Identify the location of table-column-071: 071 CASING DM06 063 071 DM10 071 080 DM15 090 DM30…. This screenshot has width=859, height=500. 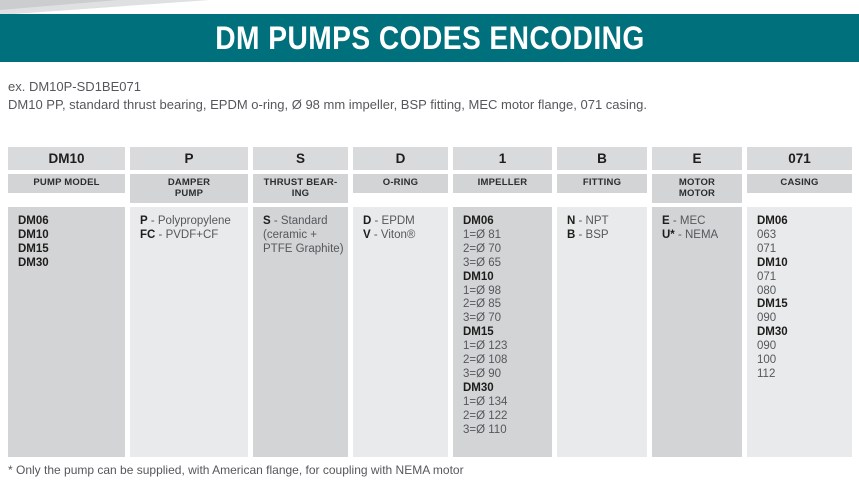
(799, 302).